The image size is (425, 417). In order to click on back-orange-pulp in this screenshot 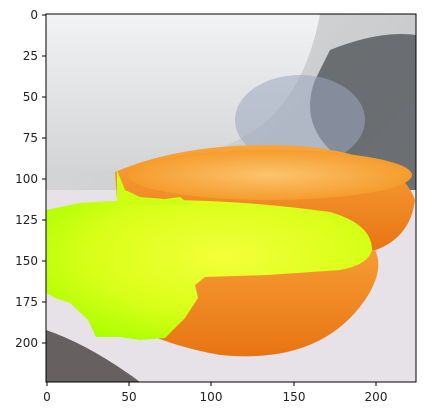, I will do `click(270, 175)`.